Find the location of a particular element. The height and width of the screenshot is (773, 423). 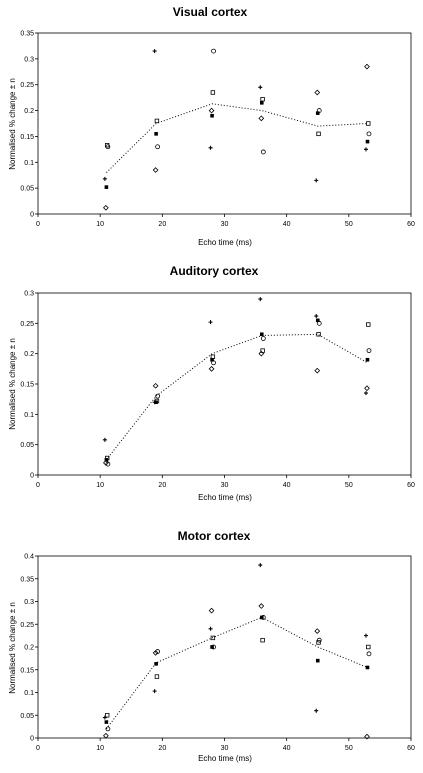

x-tick-label: 0 is located at coordinates (38, 224).